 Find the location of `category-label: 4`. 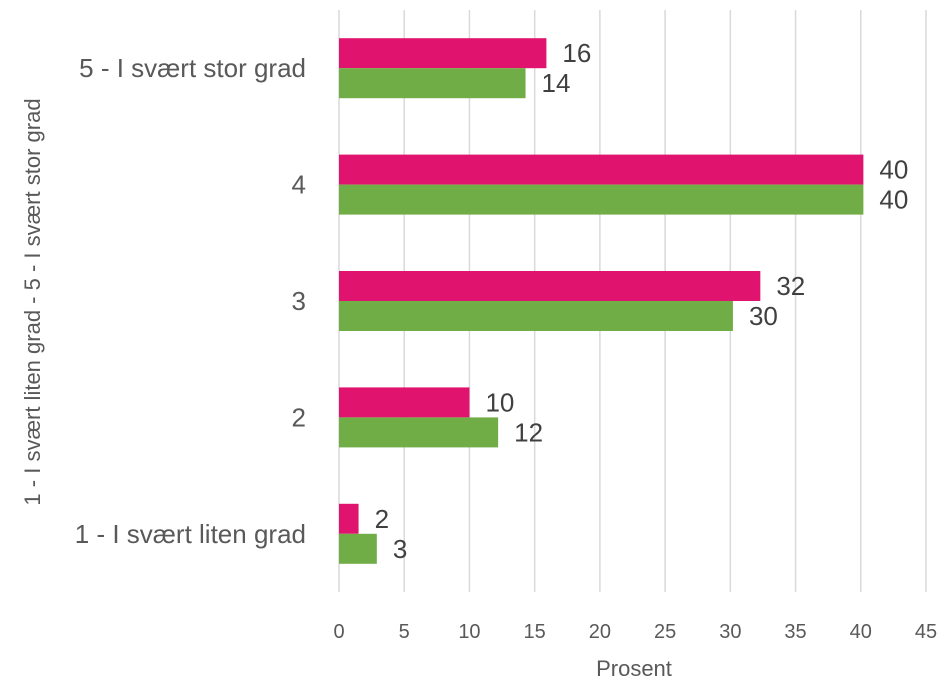

category-label: 4 is located at coordinates (299, 185).